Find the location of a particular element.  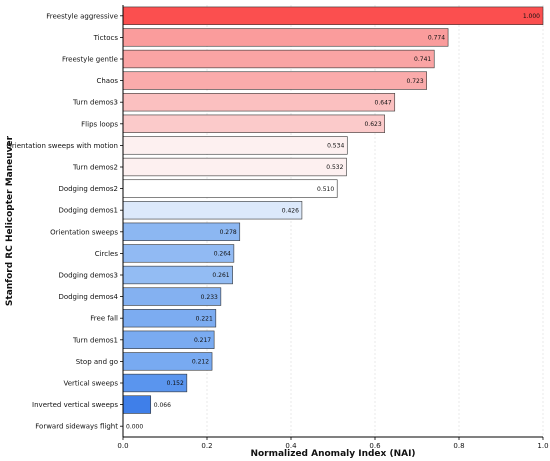

value-label: 1.000 is located at coordinates (531, 16).